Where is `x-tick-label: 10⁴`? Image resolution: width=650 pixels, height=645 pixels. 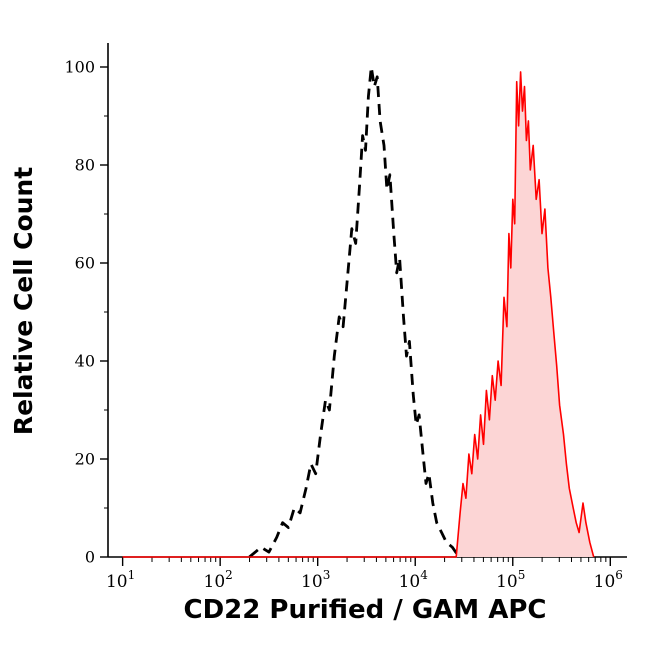 x-tick-label: 10⁴ is located at coordinates (414, 580).